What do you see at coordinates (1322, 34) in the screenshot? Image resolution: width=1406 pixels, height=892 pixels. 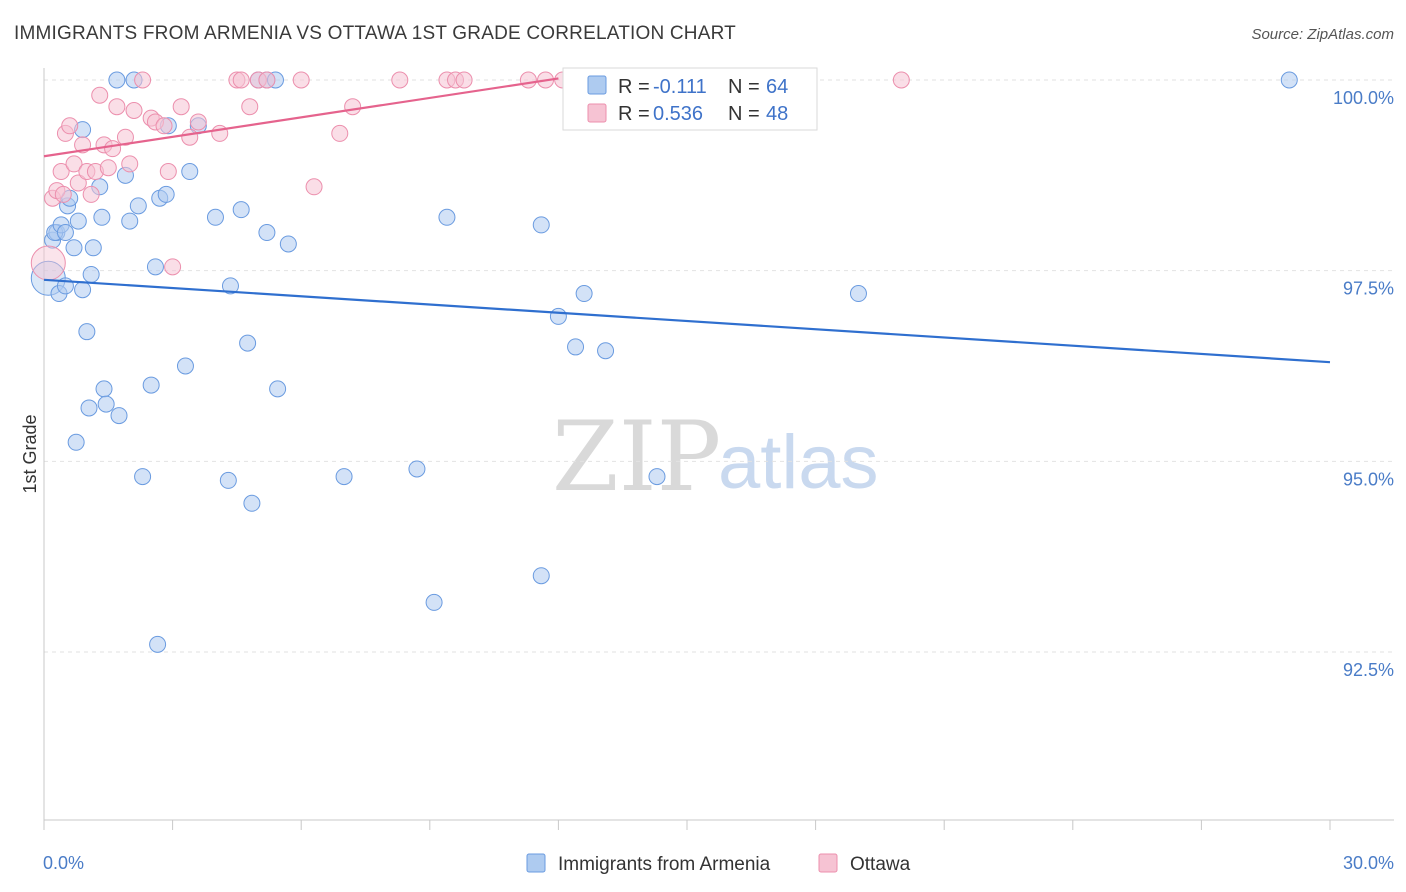 I see `chart-source: Source: ZipAtlas.com` at bounding box center [1322, 34].